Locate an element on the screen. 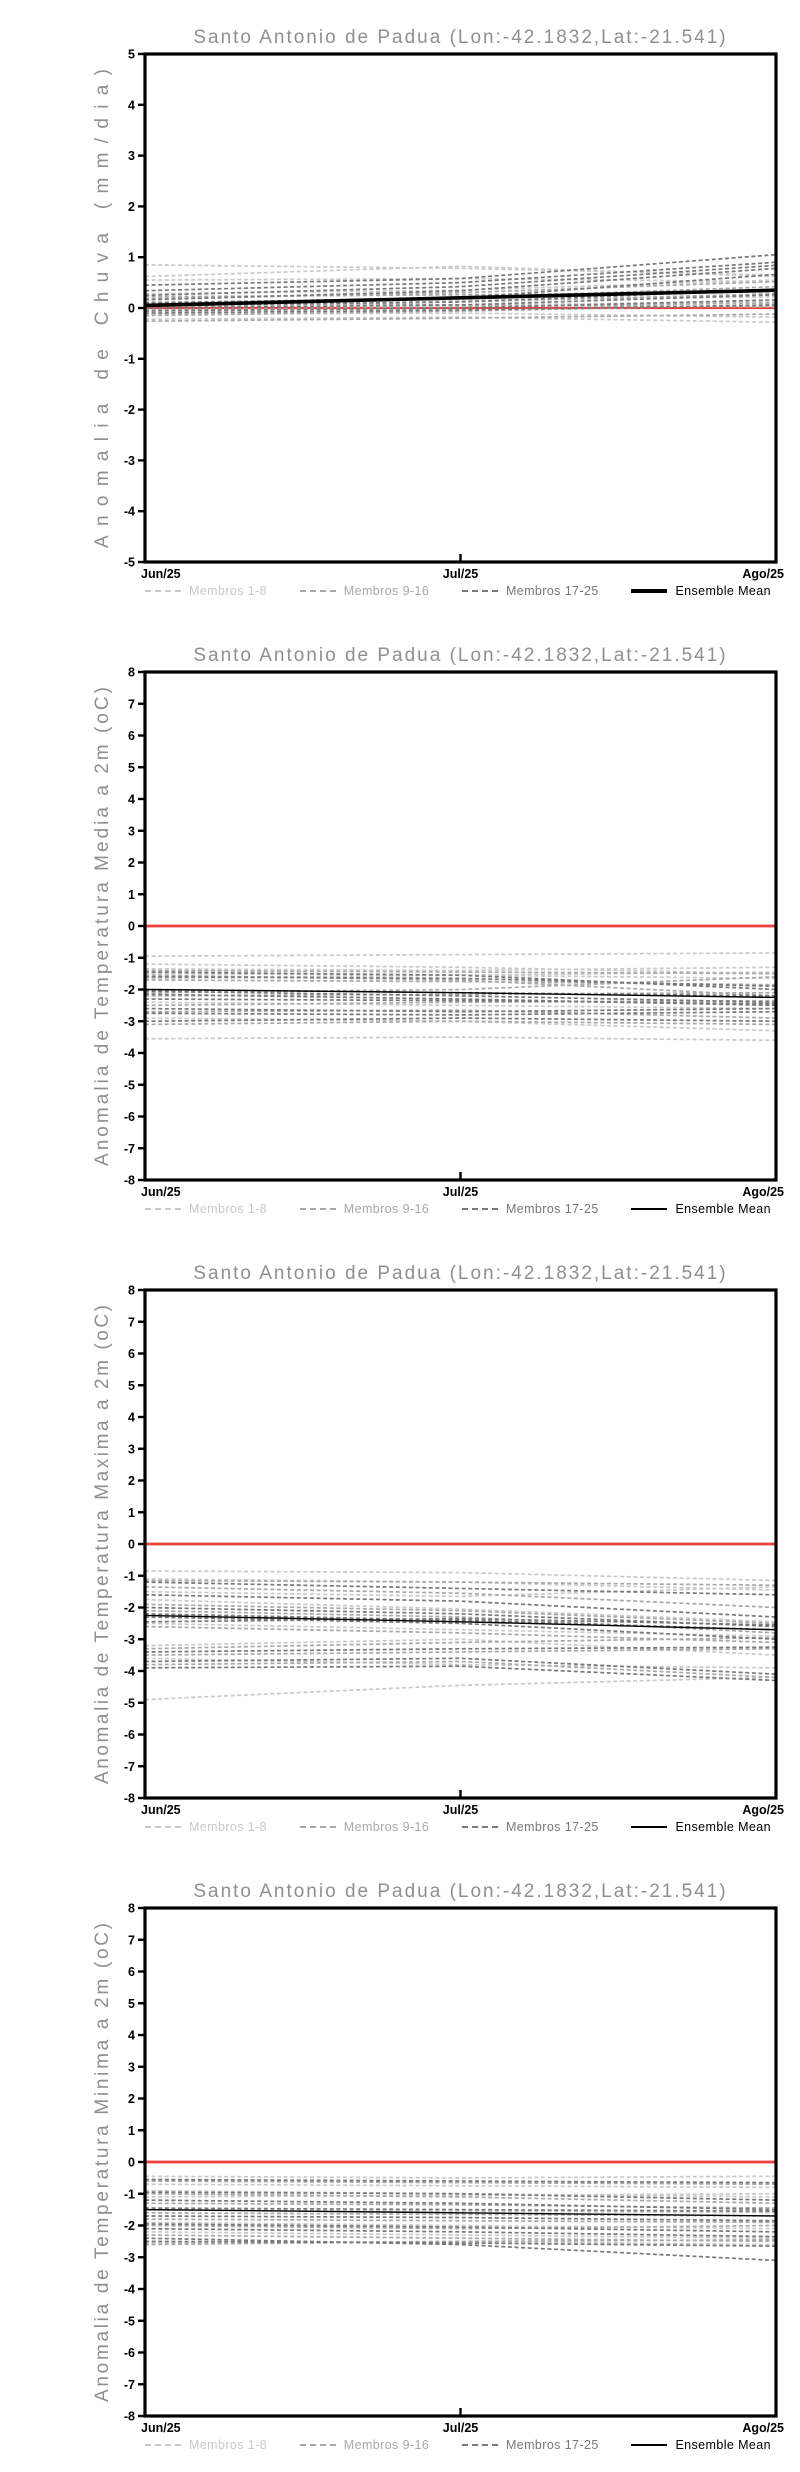  svg-text: Anomalia de Chuva (mm/dia) is located at coordinates (102, 308).